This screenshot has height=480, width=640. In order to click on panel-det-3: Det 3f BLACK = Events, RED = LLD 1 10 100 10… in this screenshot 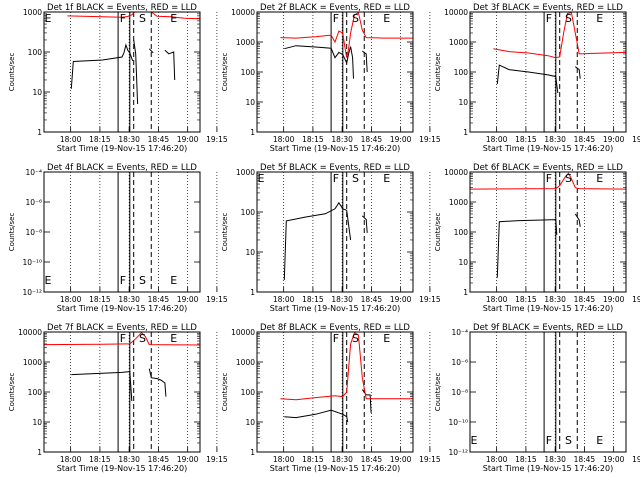, I will do `click(537, 78)`.